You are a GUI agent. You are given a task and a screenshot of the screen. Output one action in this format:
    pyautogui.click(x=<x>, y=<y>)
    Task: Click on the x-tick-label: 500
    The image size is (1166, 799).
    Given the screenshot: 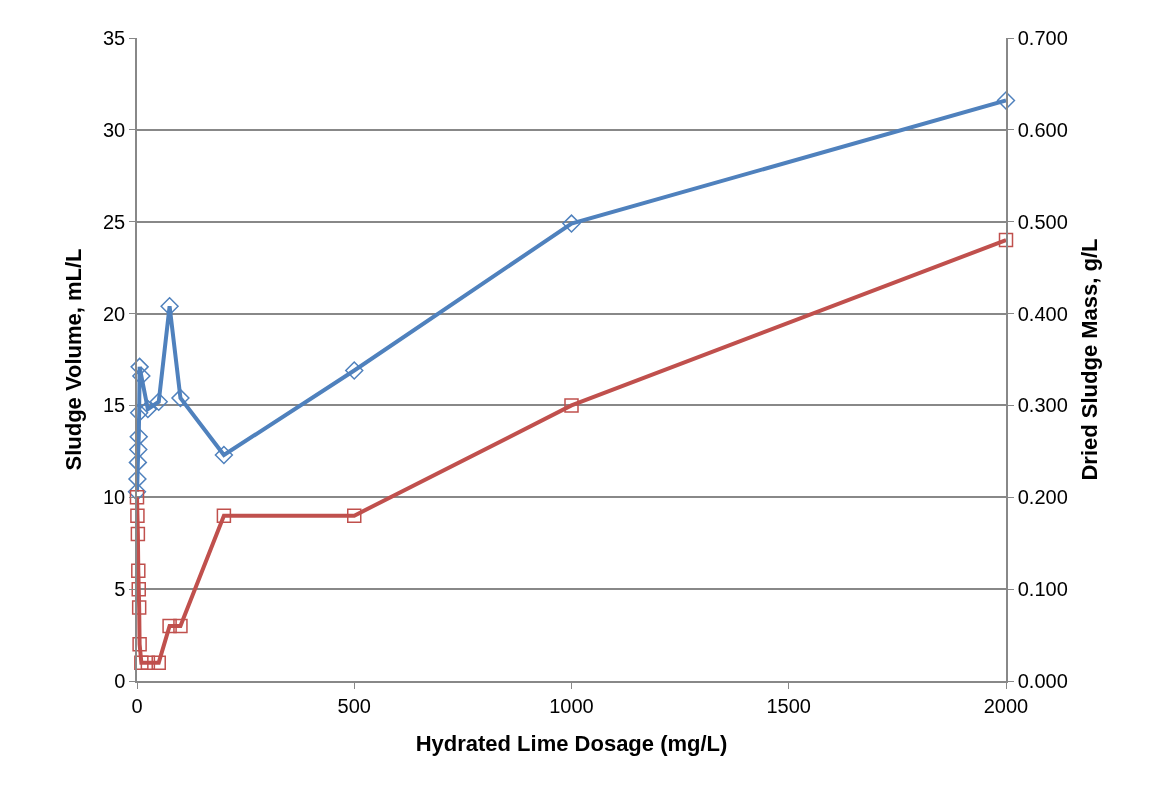 What is the action you would take?
    pyautogui.click(x=354, y=705)
    